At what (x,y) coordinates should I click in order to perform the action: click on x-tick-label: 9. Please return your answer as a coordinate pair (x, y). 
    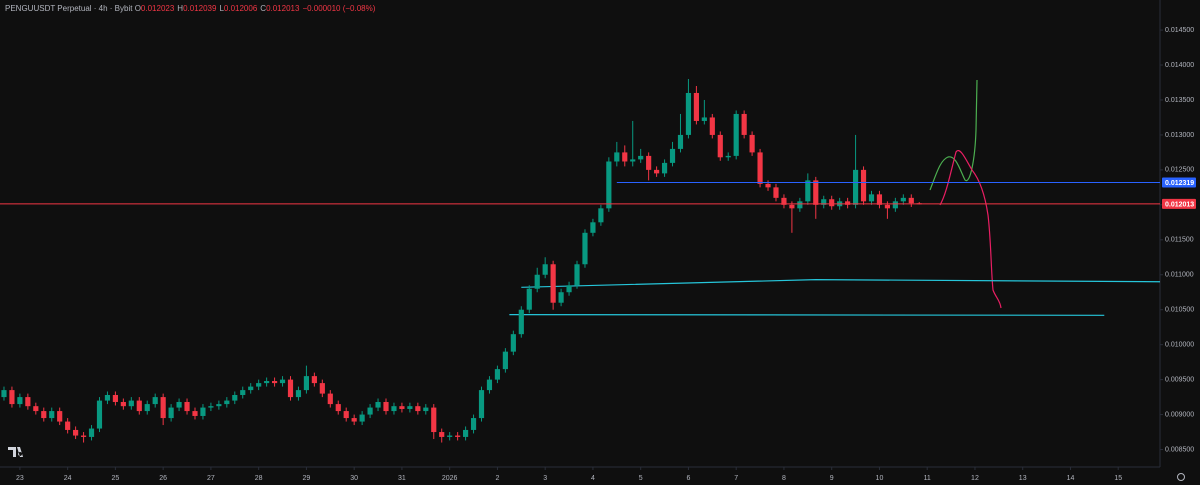
    Looking at the image, I should click on (832, 478).